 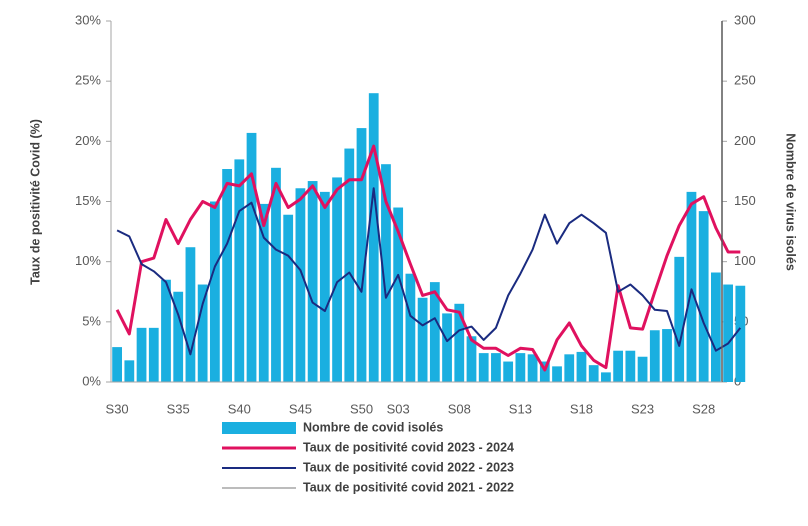 What do you see at coordinates (117, 408) in the screenshot?
I see `x-tick-label: S30` at bounding box center [117, 408].